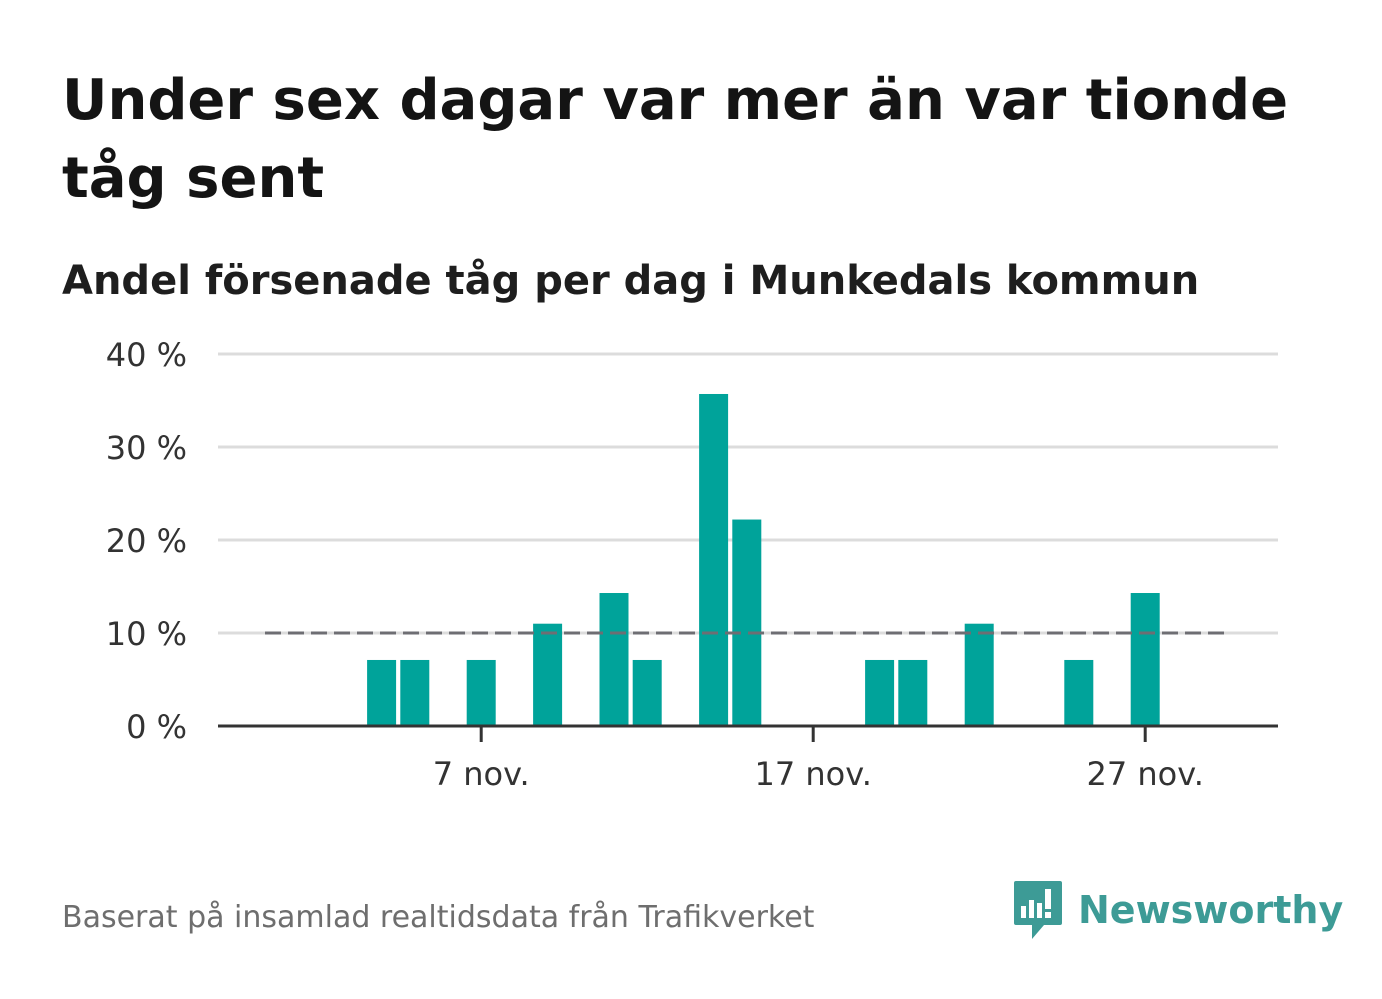 This screenshot has width=1382, height=999. I want to click on y-axis-labels: 0 % 10 % 20 % 30 % 40 %, so click(146, 541).